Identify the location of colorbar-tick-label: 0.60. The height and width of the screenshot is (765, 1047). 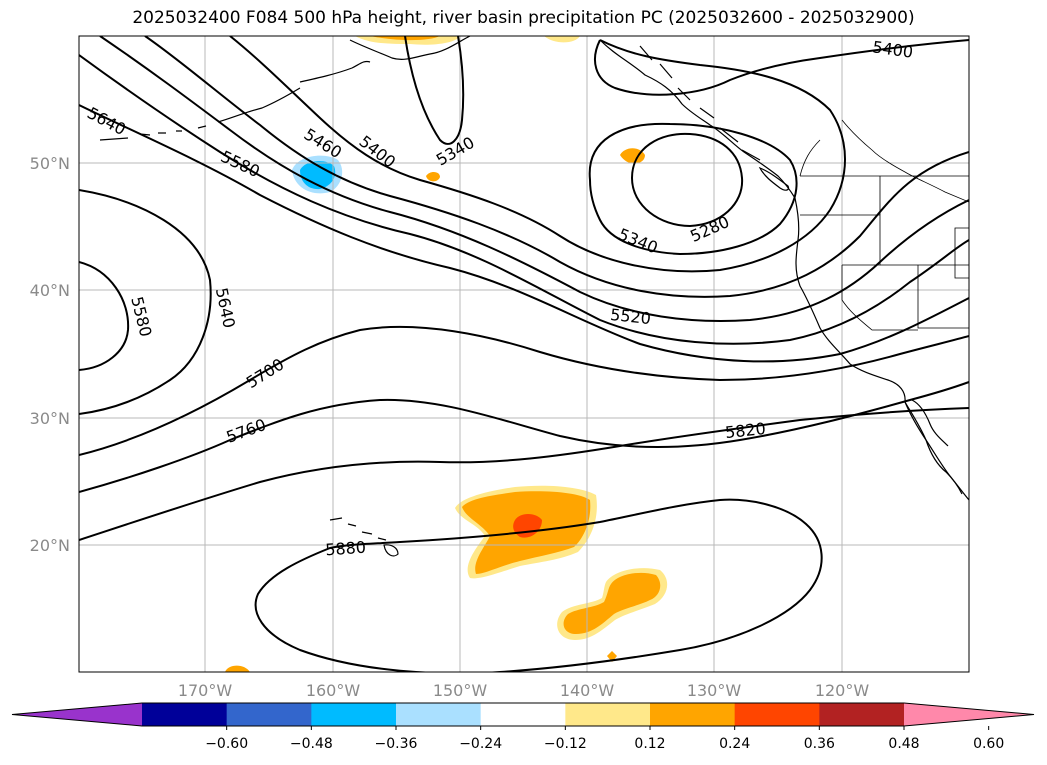
(988, 744).